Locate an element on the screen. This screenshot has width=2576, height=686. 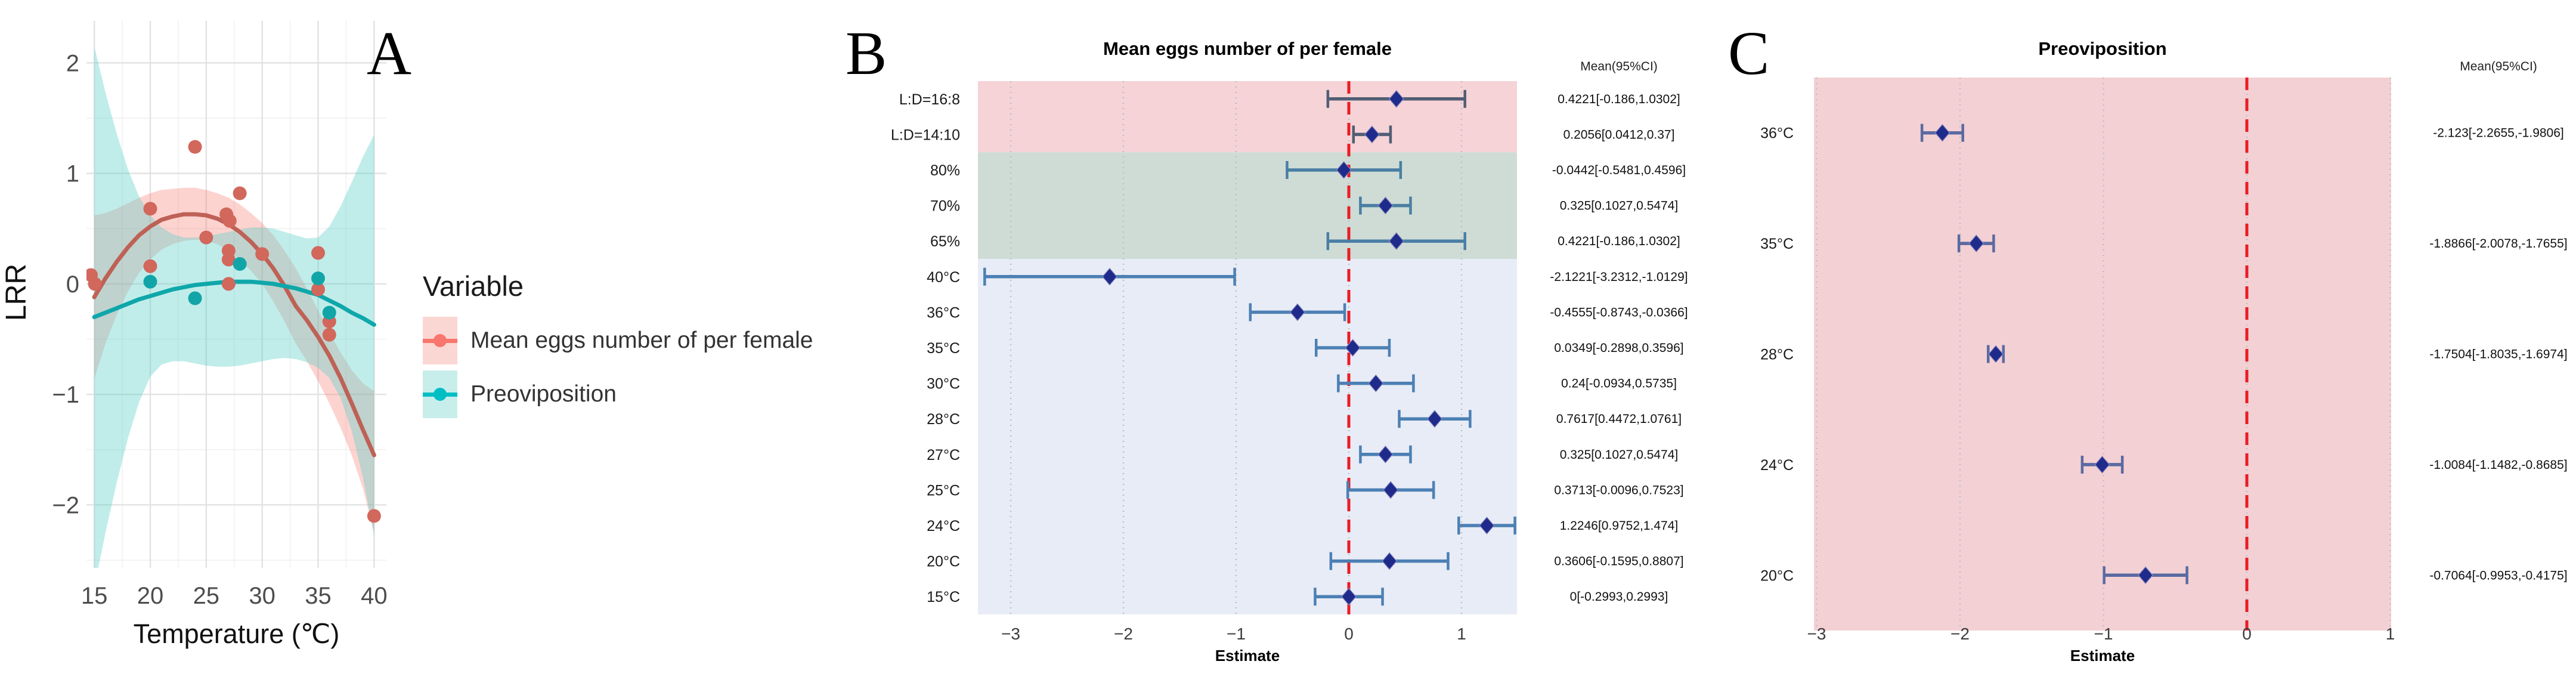
legend-key-mean-eggs-icon is located at coordinates (440, 340).